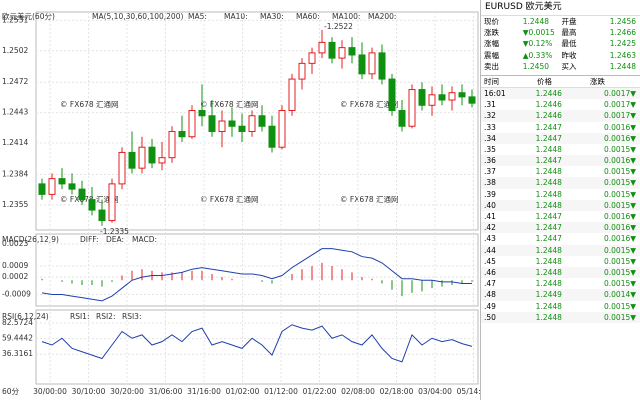 This screenshot has width=640, height=404. What do you see at coordinates (137, 16) in the screenshot?
I see `ma-title: MA(5,10,30,60,100,200)` at bounding box center [137, 16].